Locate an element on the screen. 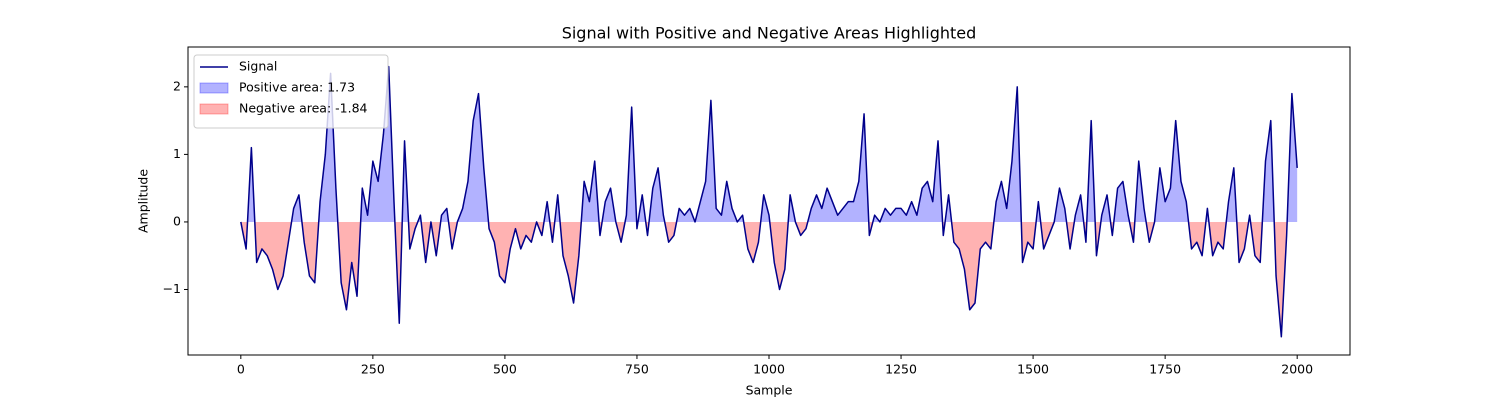 This screenshot has height=400, width=1500. x-tick-label: 1500 is located at coordinates (1033, 369).